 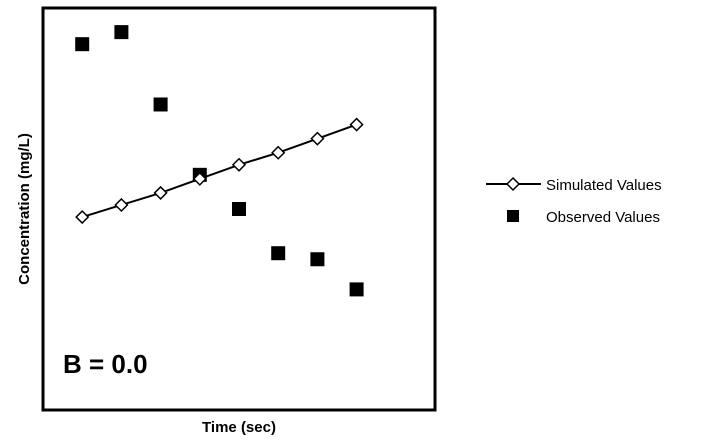 I want to click on x-axis-label: Time (sec), so click(x=239, y=427).